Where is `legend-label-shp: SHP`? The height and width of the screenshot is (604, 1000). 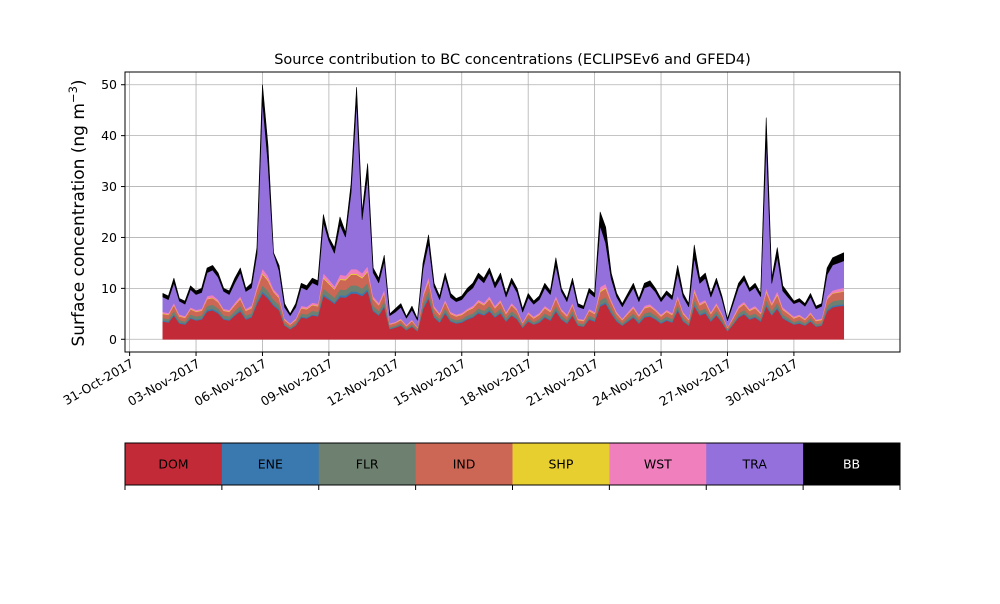 legend-label-shp: SHP is located at coordinates (561, 464).